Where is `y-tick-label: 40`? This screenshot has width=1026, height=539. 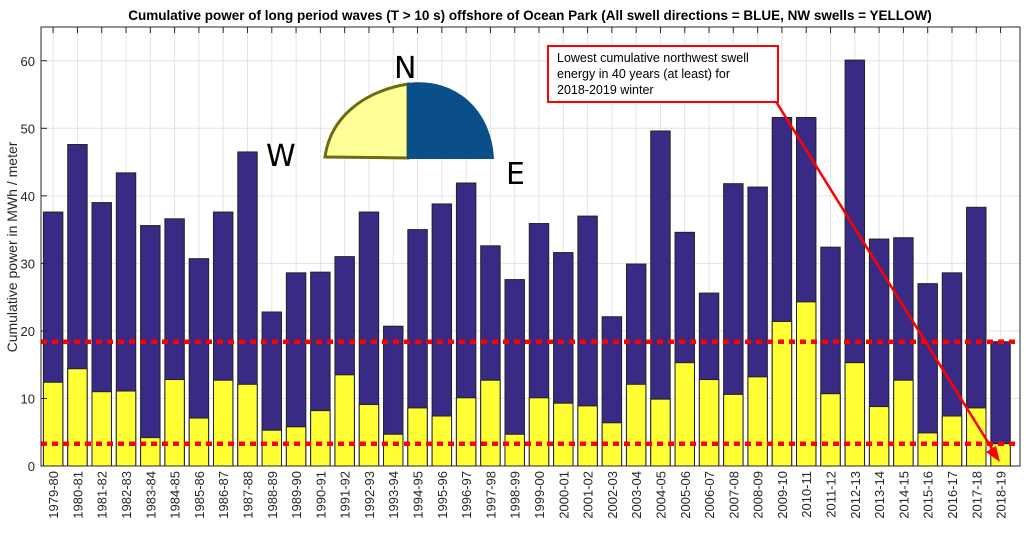 y-tick-label: 40 is located at coordinates (28, 196).